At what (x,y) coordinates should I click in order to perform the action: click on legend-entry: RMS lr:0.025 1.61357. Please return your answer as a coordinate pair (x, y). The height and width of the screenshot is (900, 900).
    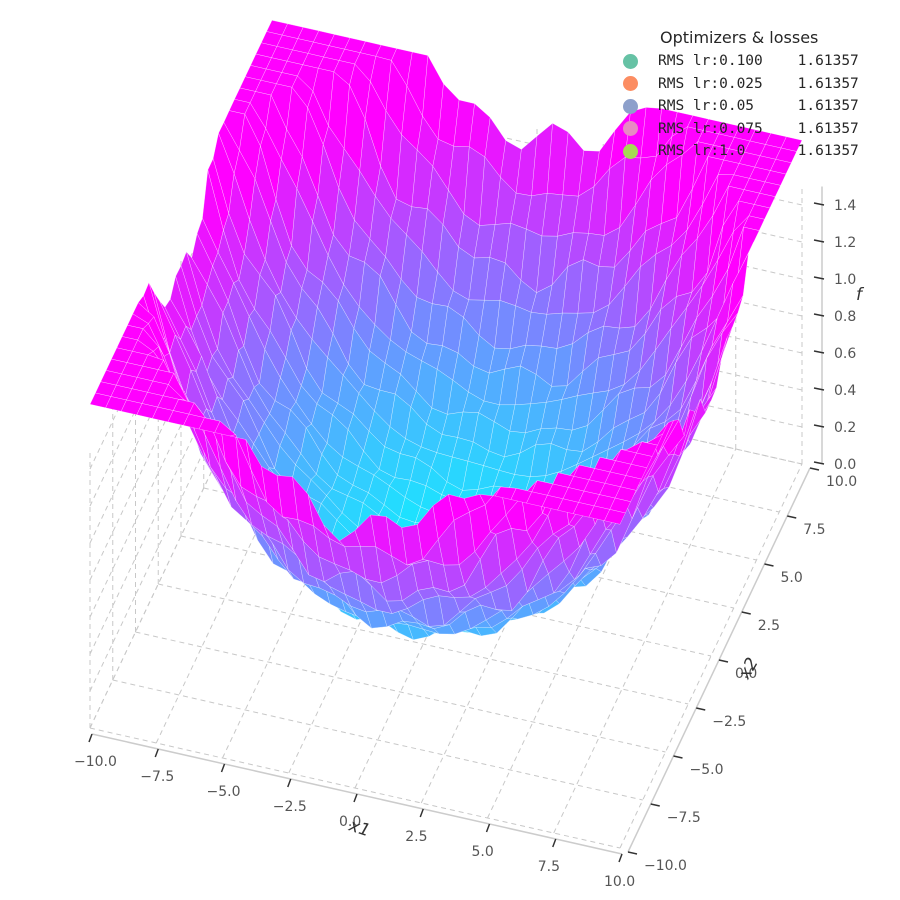
    Looking at the image, I should click on (749, 84).